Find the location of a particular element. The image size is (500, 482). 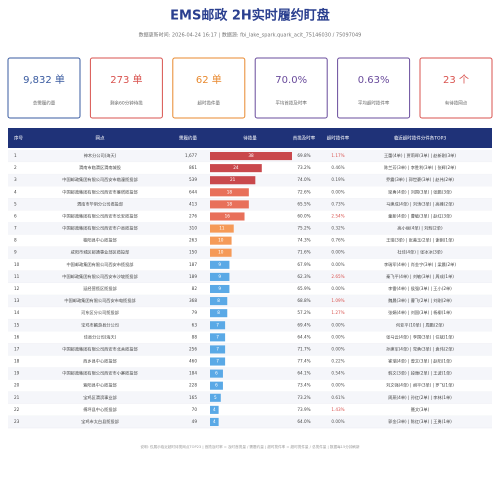

pending-label: 6 is located at coordinates (216, 385).